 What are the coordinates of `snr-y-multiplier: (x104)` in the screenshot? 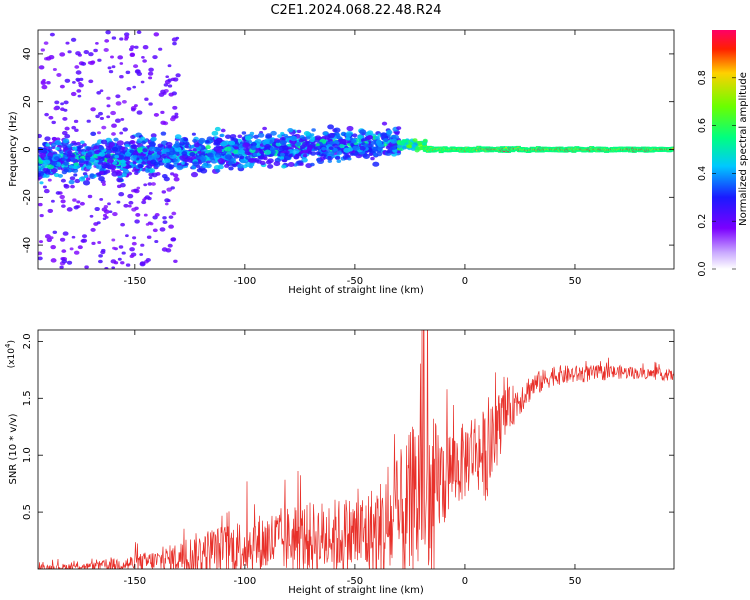 It's located at (10, 354).